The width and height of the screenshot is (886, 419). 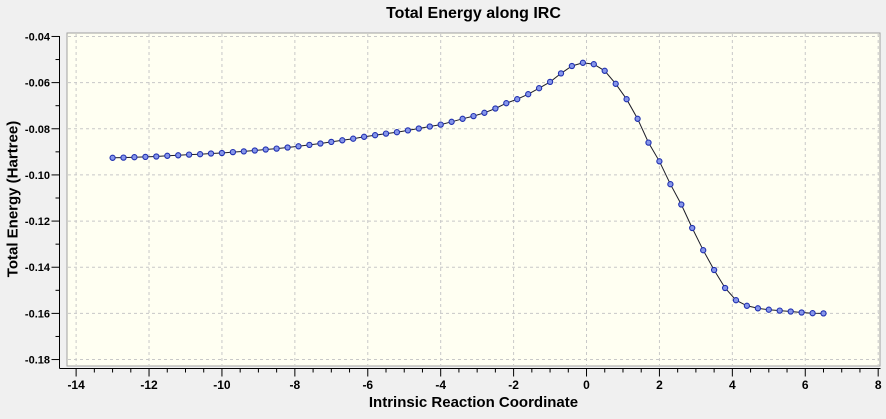 I want to click on x-axis-title: Intrinsic Reaction Coordinate, so click(x=473, y=402).